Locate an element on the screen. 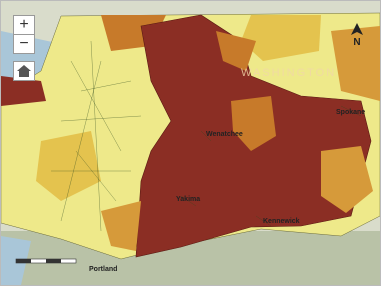  city-label: Wenatchee is located at coordinates (224, 134).